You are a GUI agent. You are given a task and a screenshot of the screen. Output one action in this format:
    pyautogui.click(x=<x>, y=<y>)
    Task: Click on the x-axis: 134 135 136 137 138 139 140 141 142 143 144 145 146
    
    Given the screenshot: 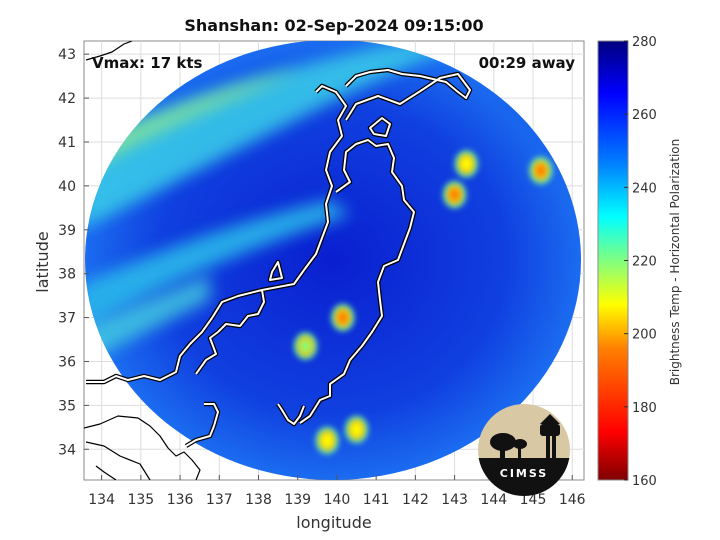 What is the action you would take?
    pyautogui.click(x=337, y=491)
    